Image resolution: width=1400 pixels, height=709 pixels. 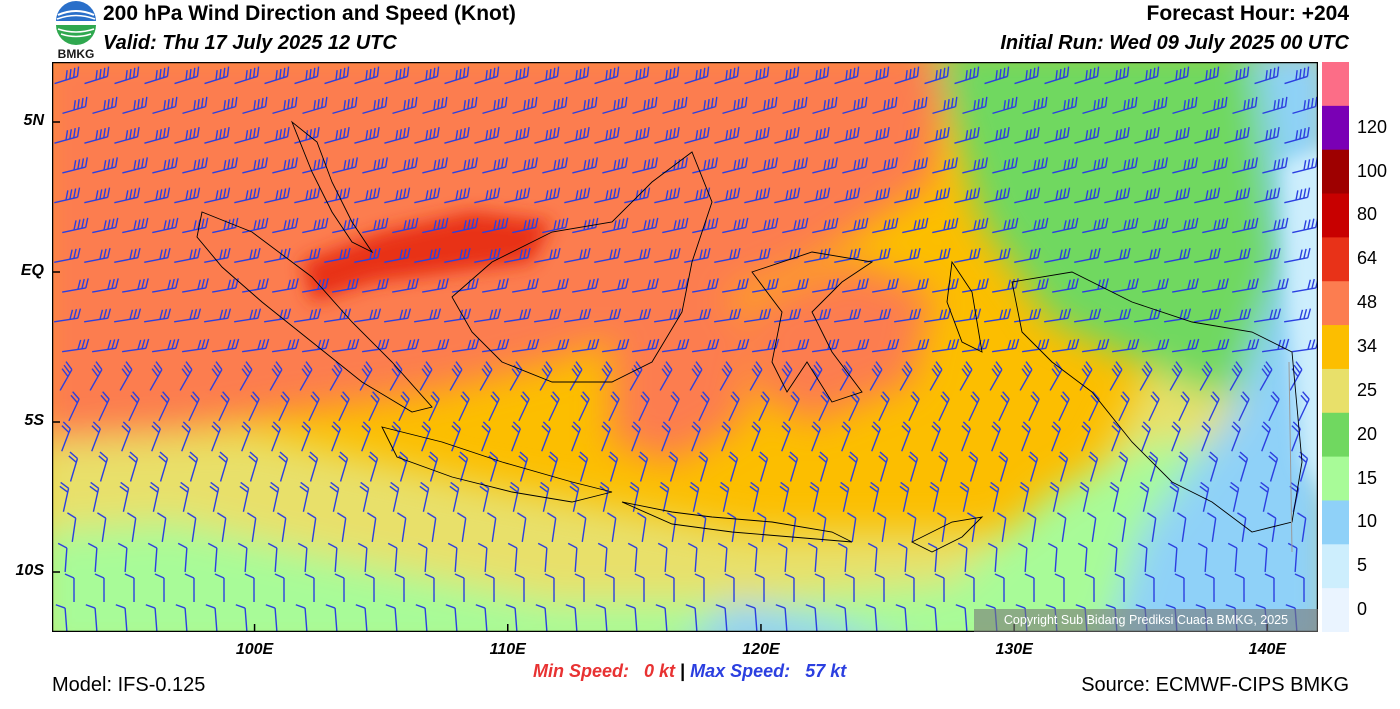 I want to click on map-title: 200 hPa Wind Direction and Speed (Knot), so click(x=309, y=13).